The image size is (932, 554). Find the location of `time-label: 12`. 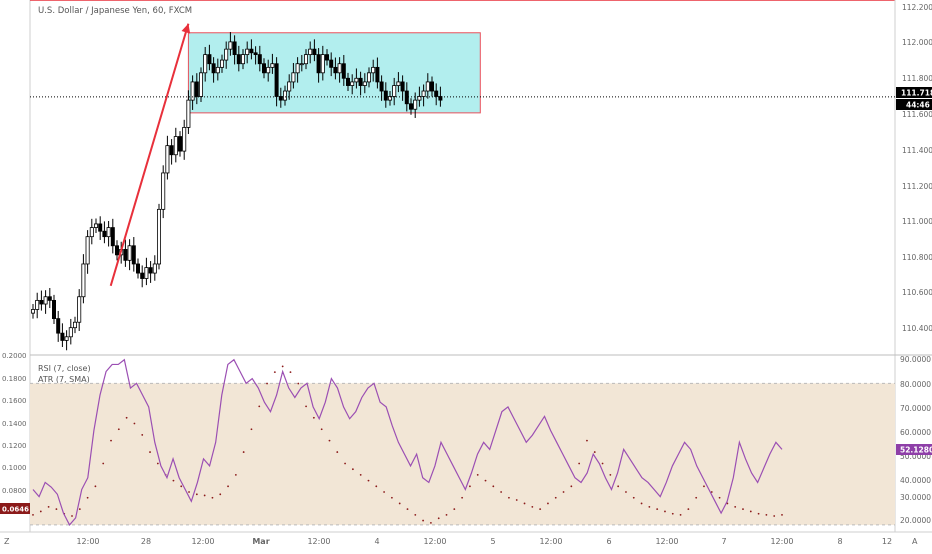

time-label: 12 is located at coordinates (887, 541).